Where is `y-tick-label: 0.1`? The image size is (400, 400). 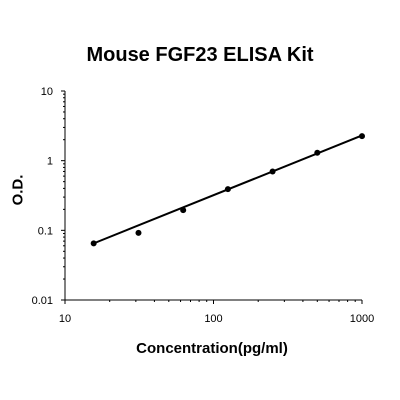 y-tick-label: 0.1 is located at coordinates (45, 231).